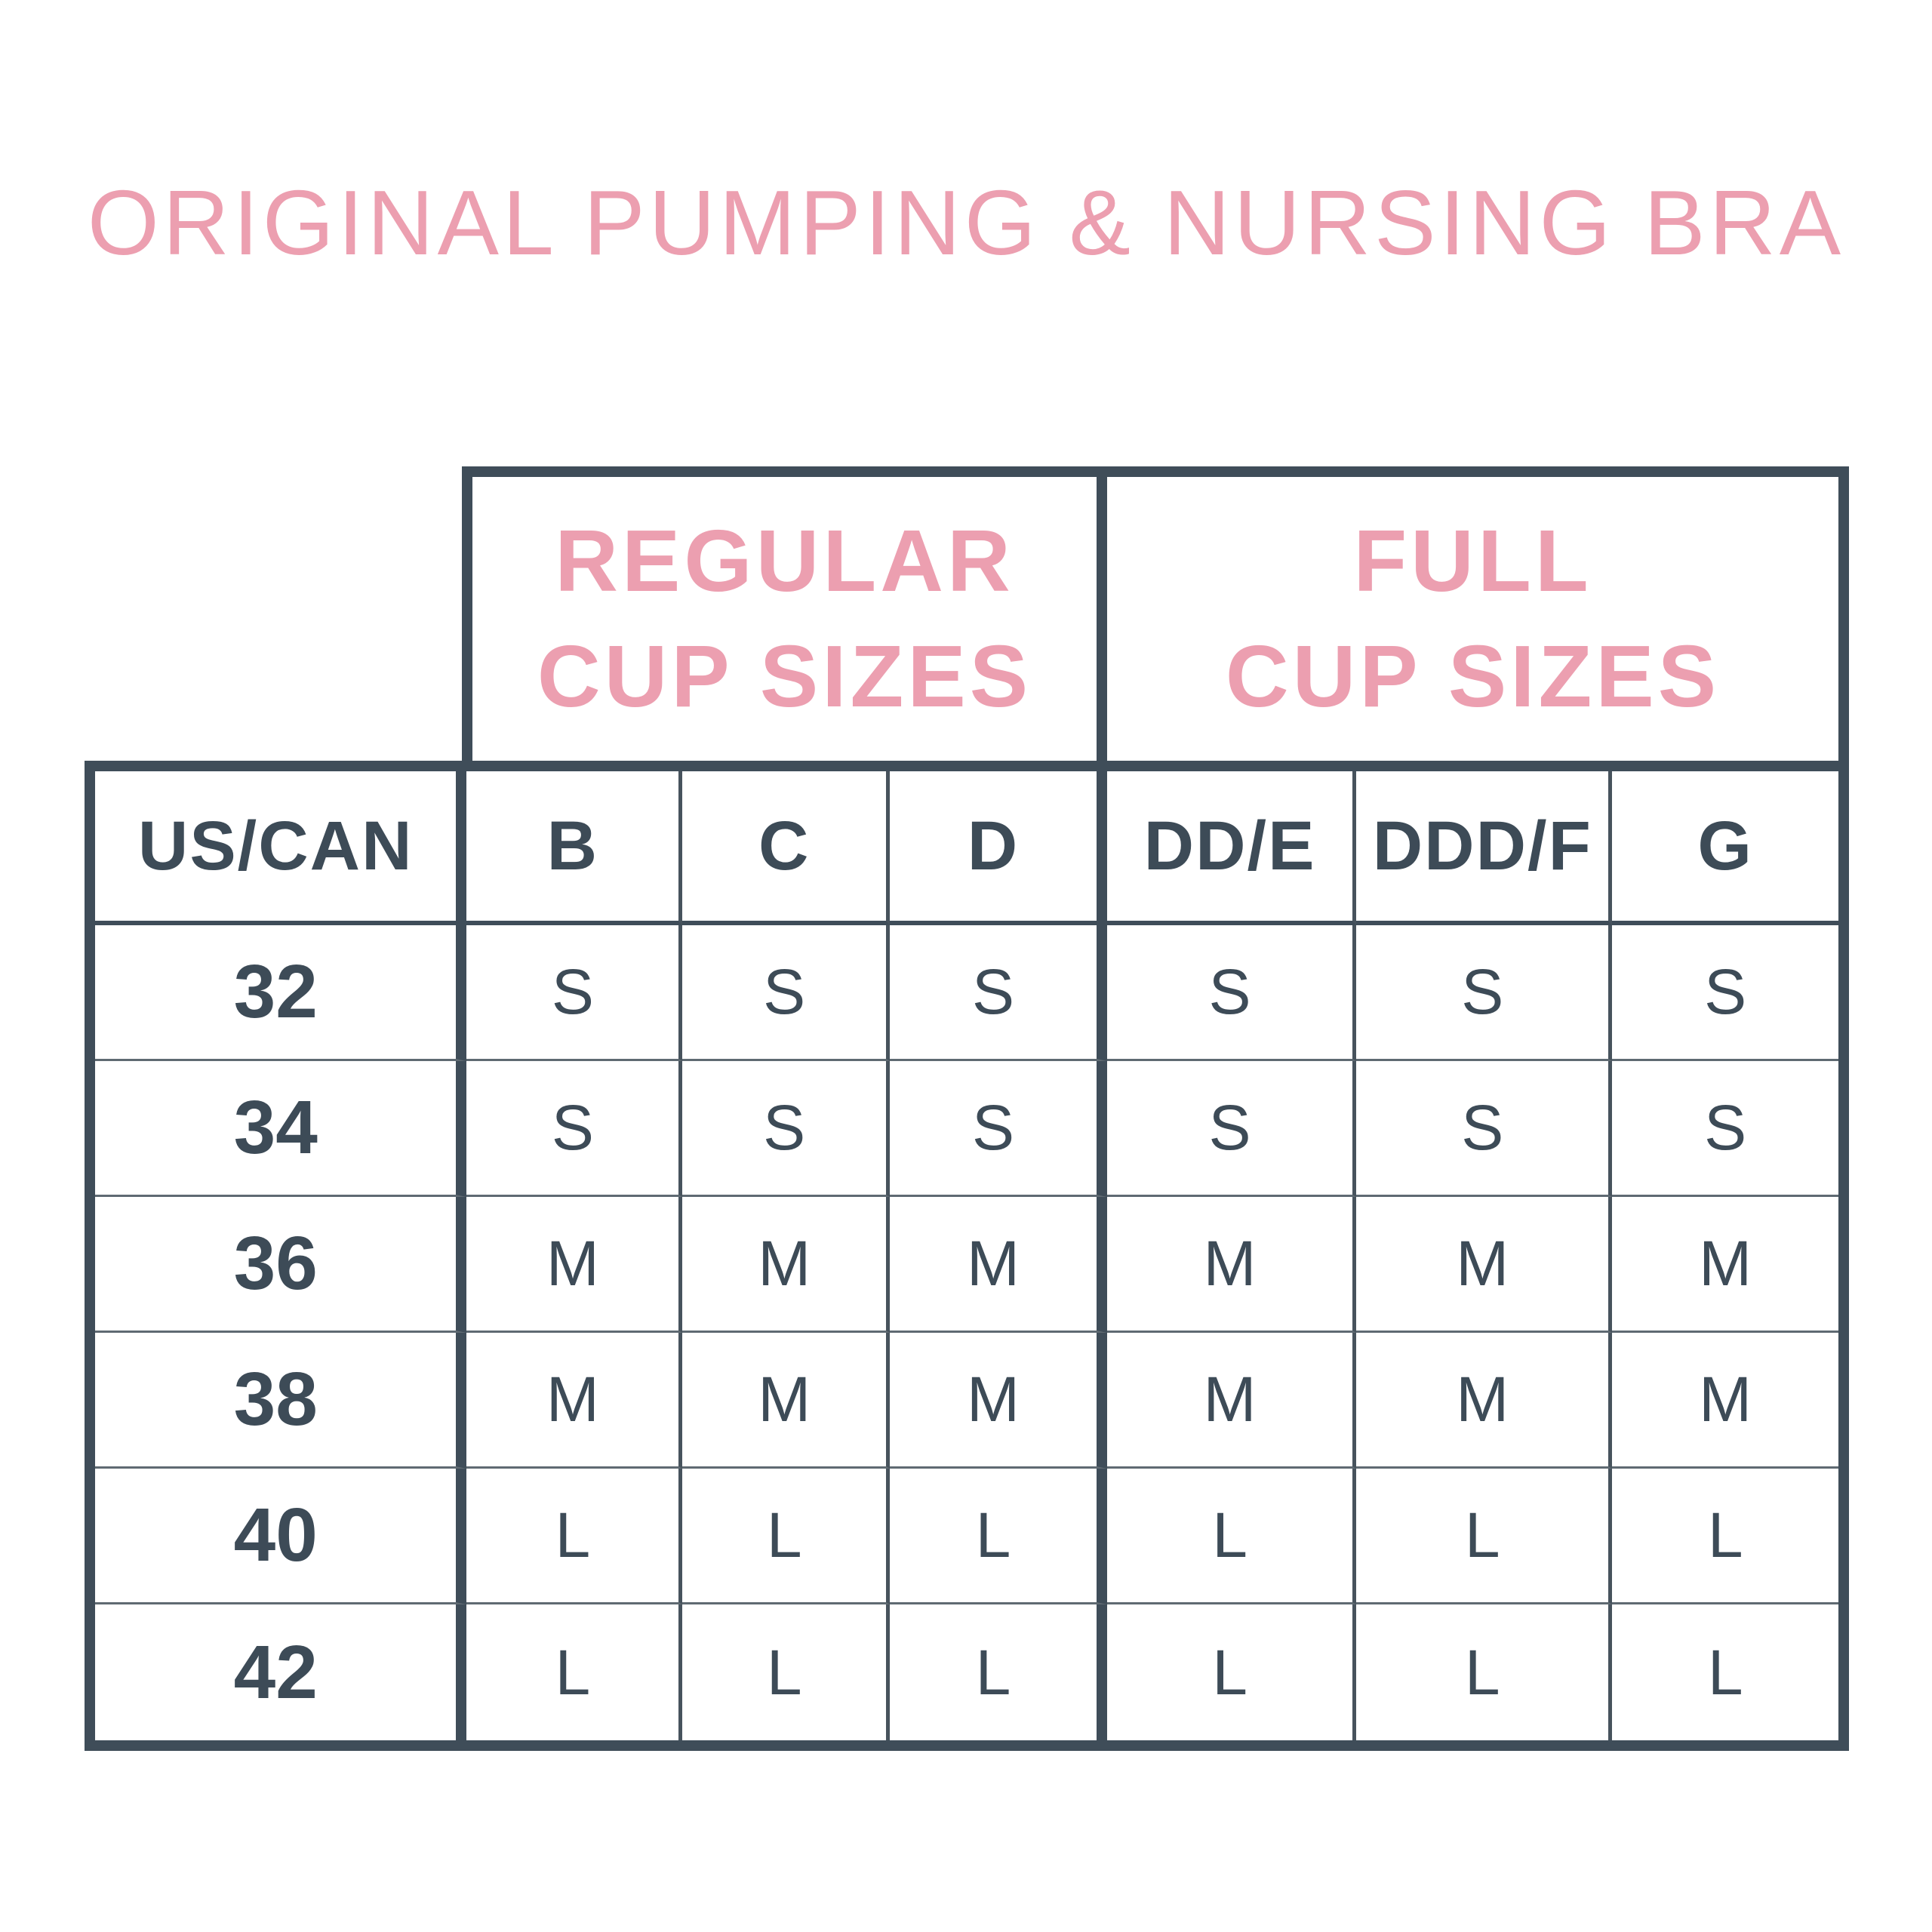  Describe the element at coordinates (1472, 619) in the screenshot. I see `group-header-full: FULL CUP SIZES` at that location.